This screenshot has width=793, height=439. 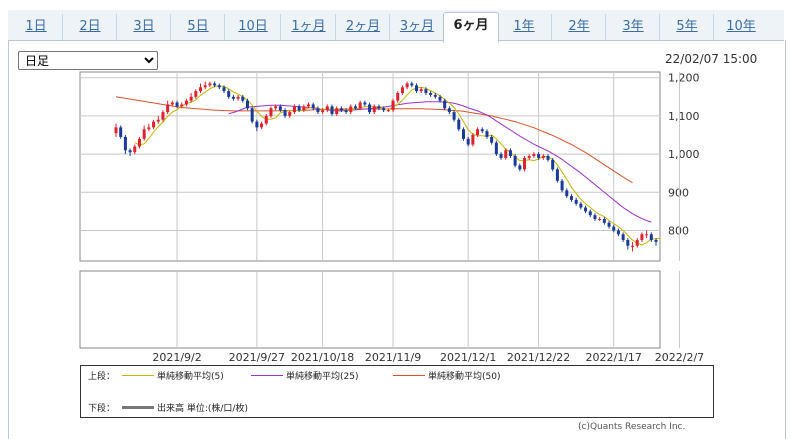 I want to click on legend-sma25-line, so click(x=267, y=375).